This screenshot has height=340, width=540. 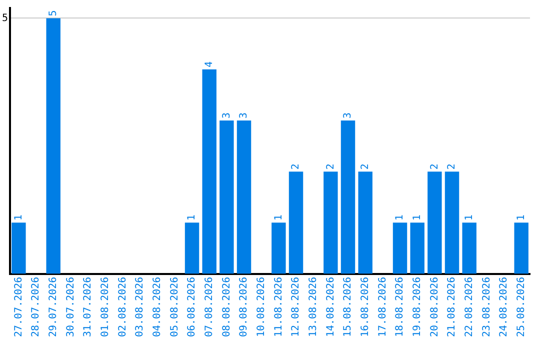 I want to click on x-tick-label: 20.08.2026, so click(x=434, y=307).